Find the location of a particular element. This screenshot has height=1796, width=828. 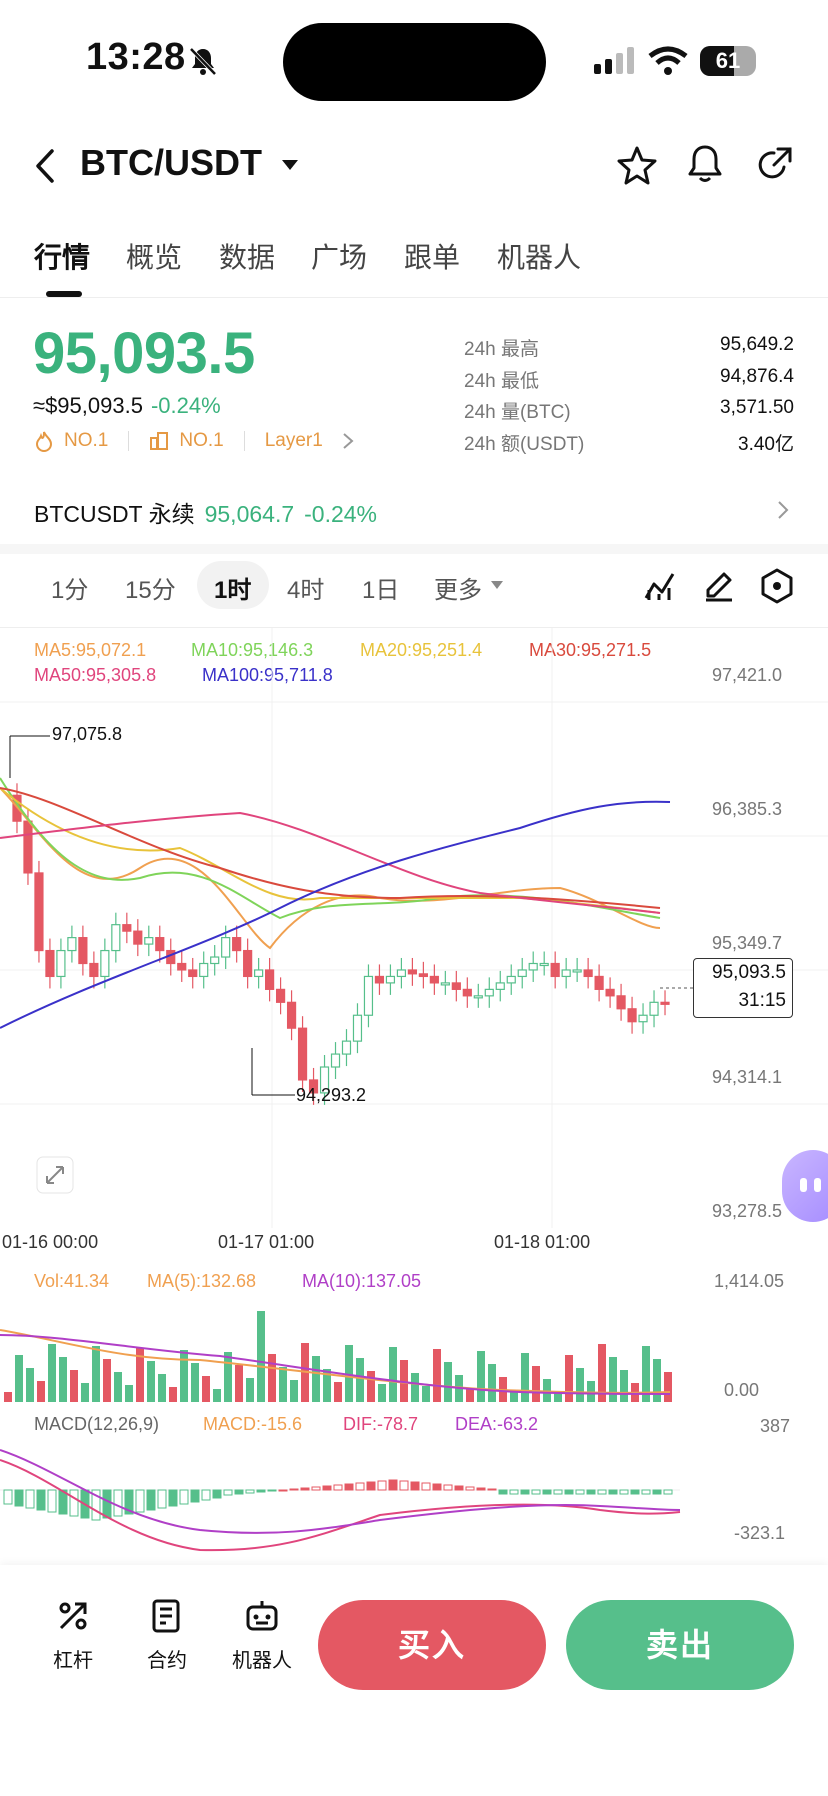

tab-copy-trade: 跟单 is located at coordinates (432, 257).